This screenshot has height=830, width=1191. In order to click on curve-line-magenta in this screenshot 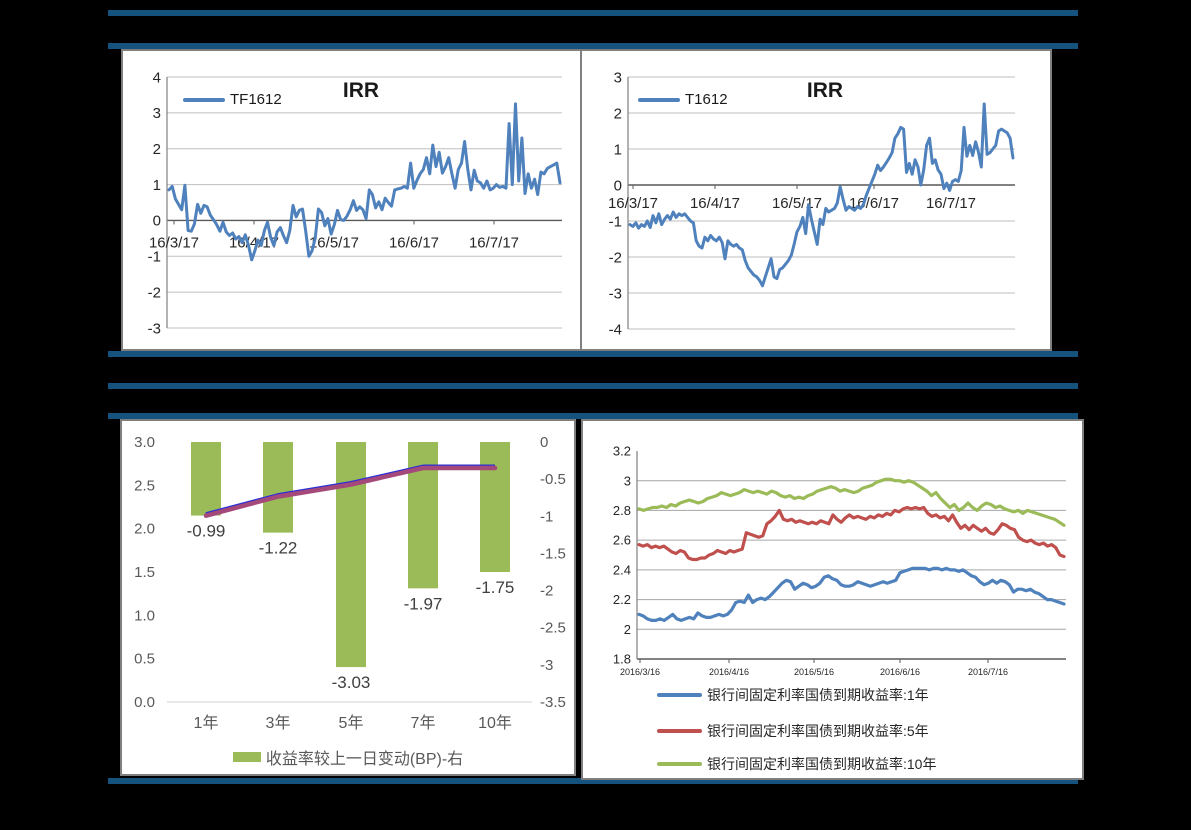, I will do `click(350, 491)`.